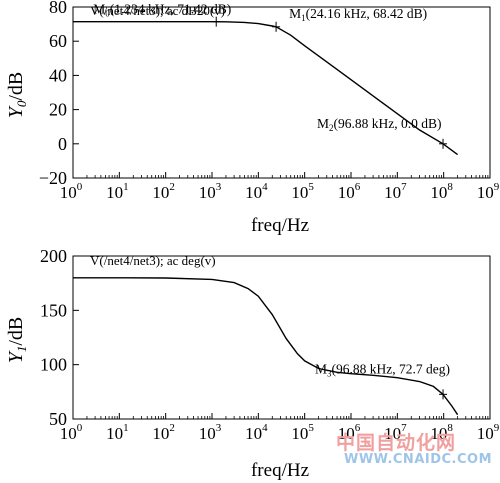  Describe the element at coordinates (379, 124) in the screenshot. I see `marker-label: M2(96.88 kHz, 0.0 dB)` at that location.